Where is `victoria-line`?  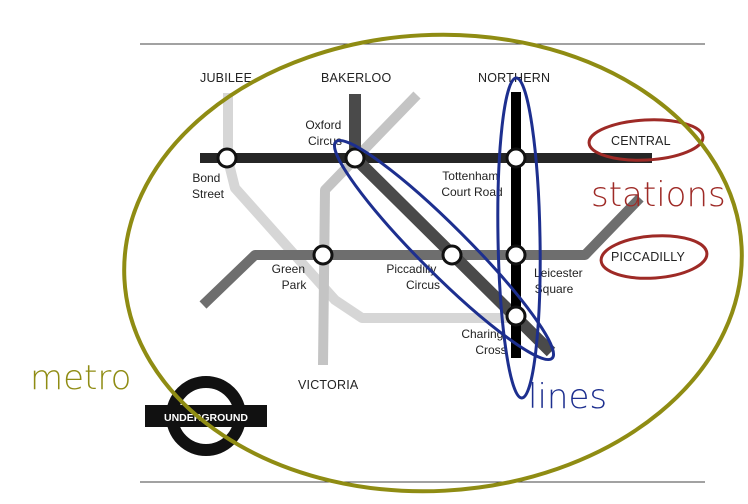
victoria-line is located at coordinates (369, 228).